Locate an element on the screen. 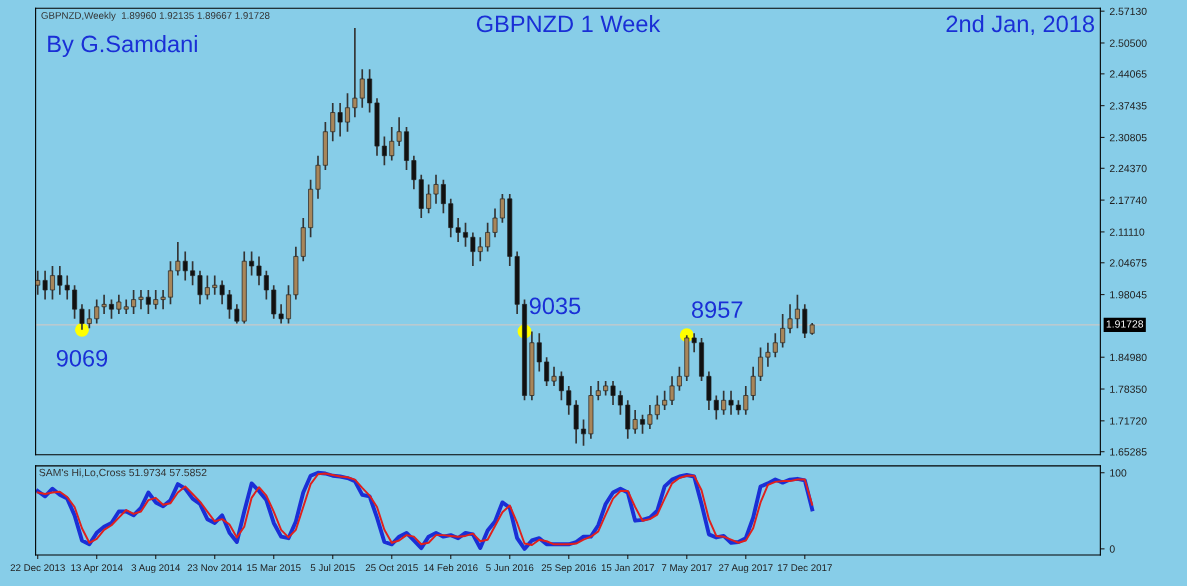 The image size is (1187, 586). x-tick-label: 27 Aug 2017 is located at coordinates (745, 569).